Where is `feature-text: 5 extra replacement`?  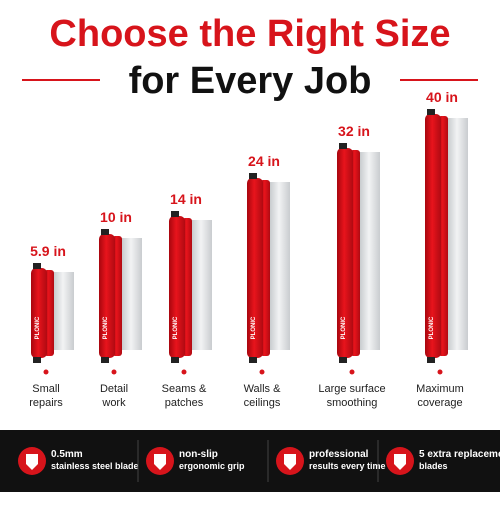
feature-text: 5 extra replacement is located at coordinates (459, 454).